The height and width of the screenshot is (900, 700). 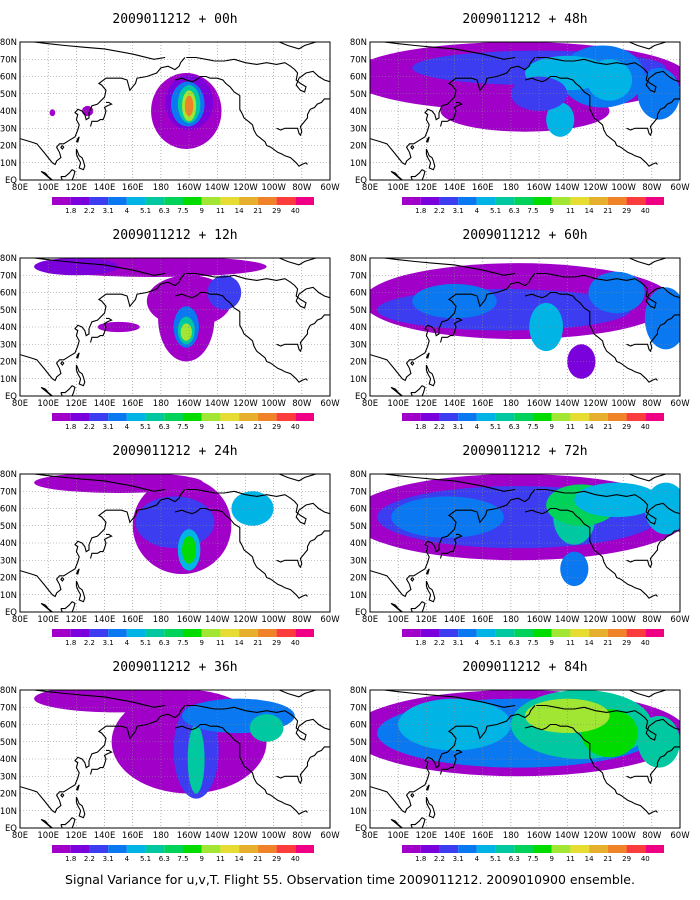 What do you see at coordinates (358, 294) in the screenshot?
I see `lat-tick-label: 60N` at bounding box center [358, 294].